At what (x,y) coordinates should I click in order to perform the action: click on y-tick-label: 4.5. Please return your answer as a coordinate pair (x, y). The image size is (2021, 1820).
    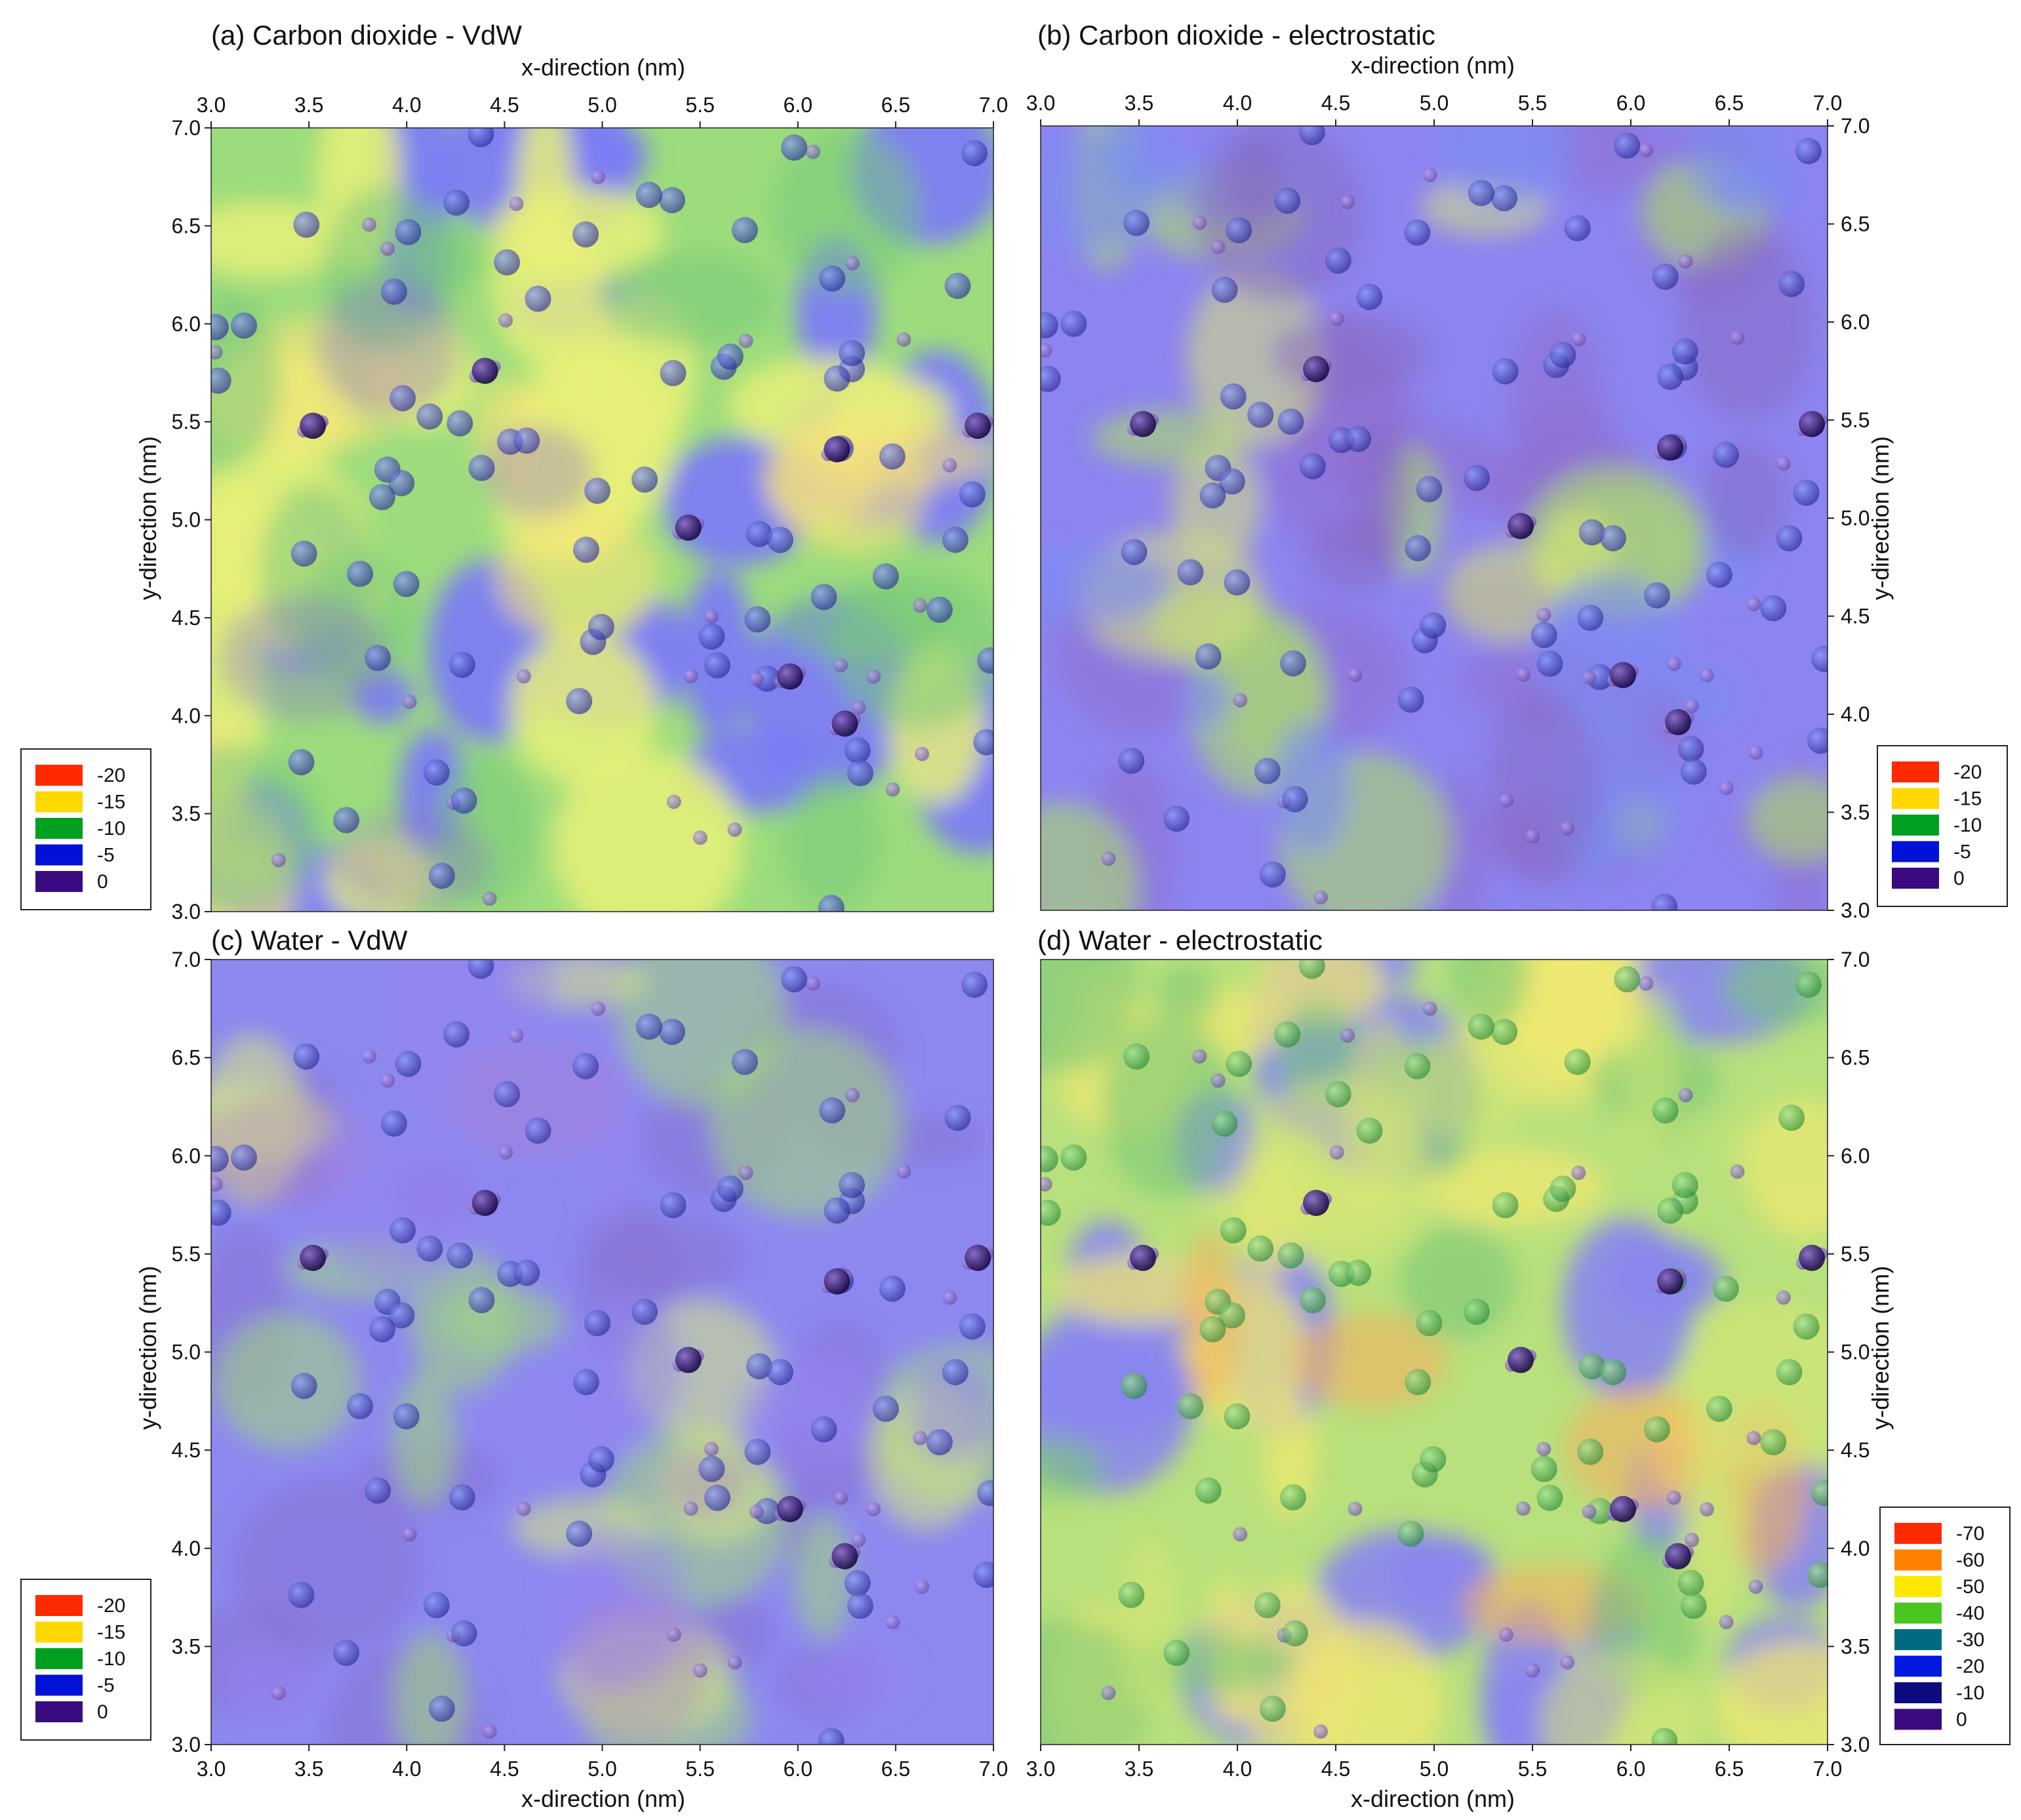
    Looking at the image, I should click on (1855, 1450).